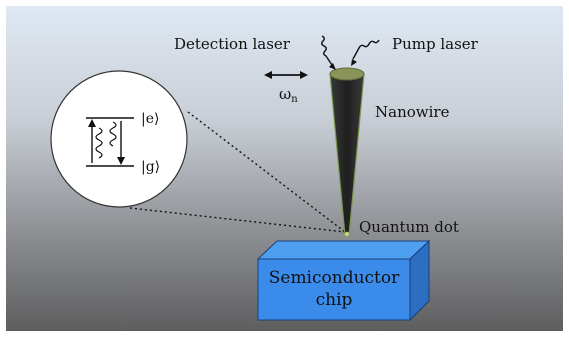 Image resolution: width=569 pixels, height=342 pixels. What do you see at coordinates (288, 95) in the screenshot?
I see `omega-n-label: ωn` at bounding box center [288, 95].